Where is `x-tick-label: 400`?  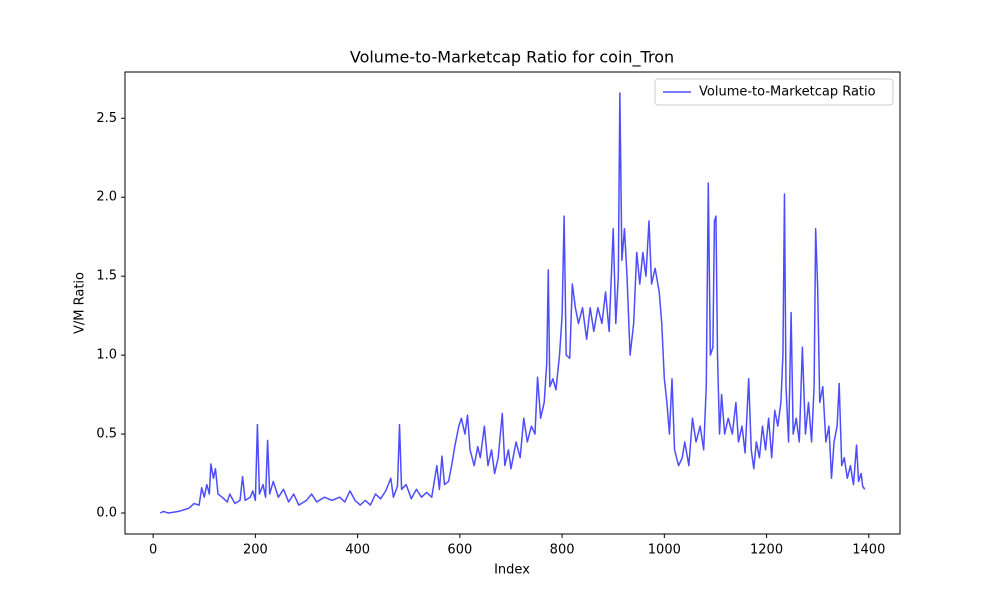 x-tick-label: 400 is located at coordinates (357, 550).